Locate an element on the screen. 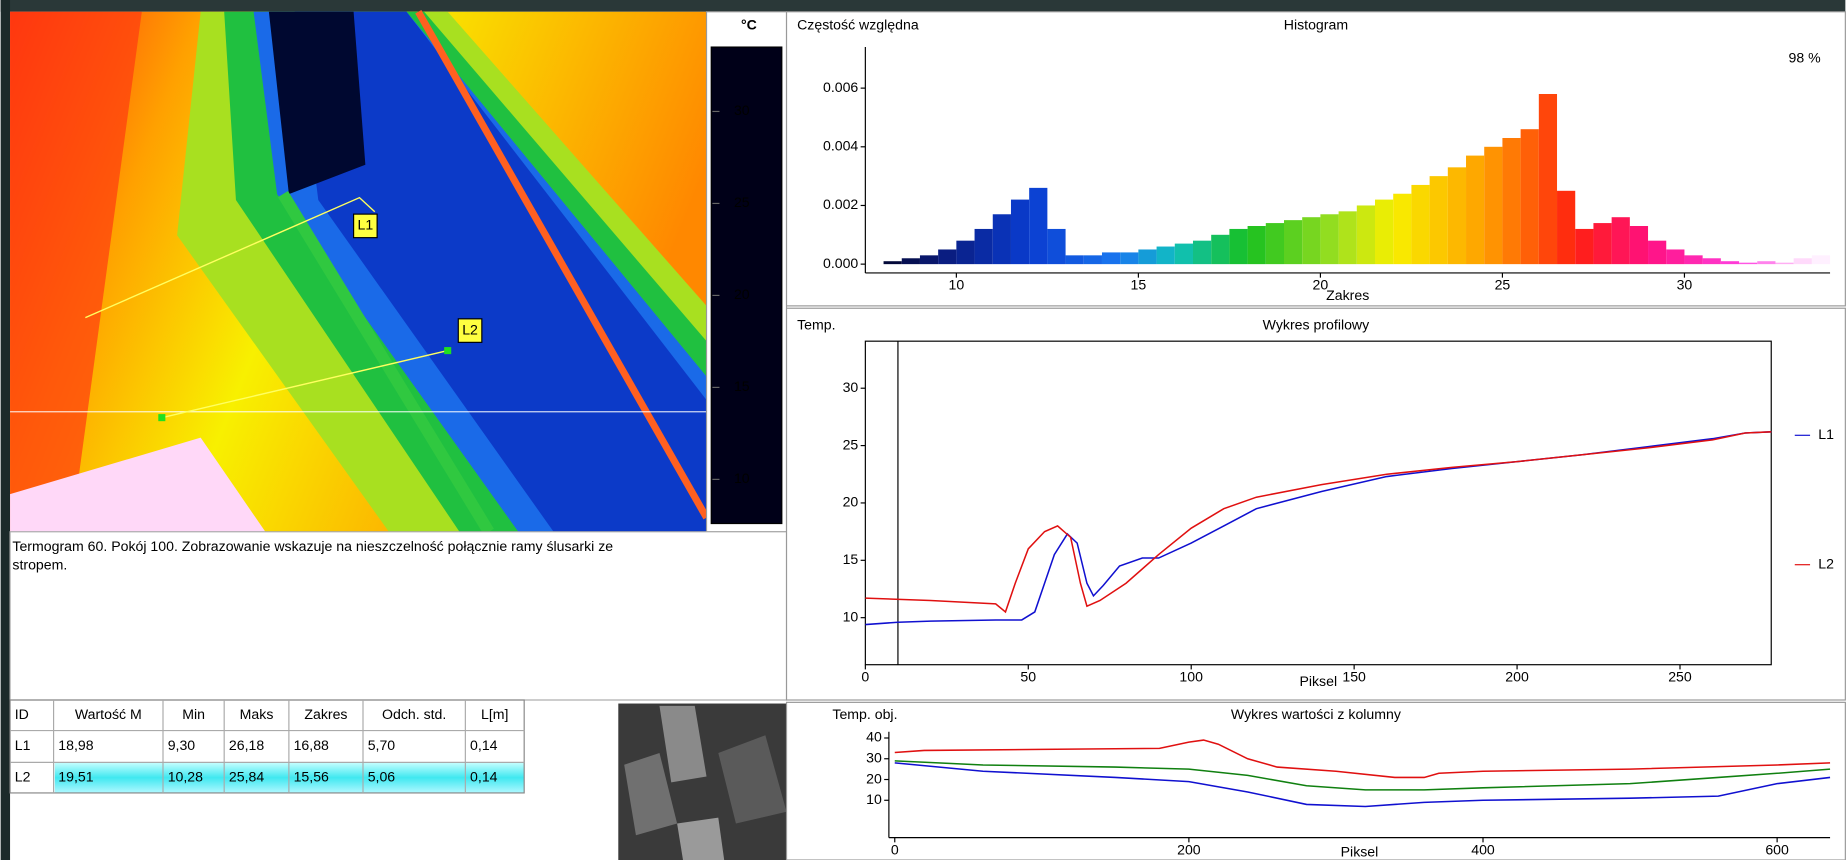 This screenshot has width=1846, height=860. scale-tick-label: 25 is located at coordinates (742, 202).